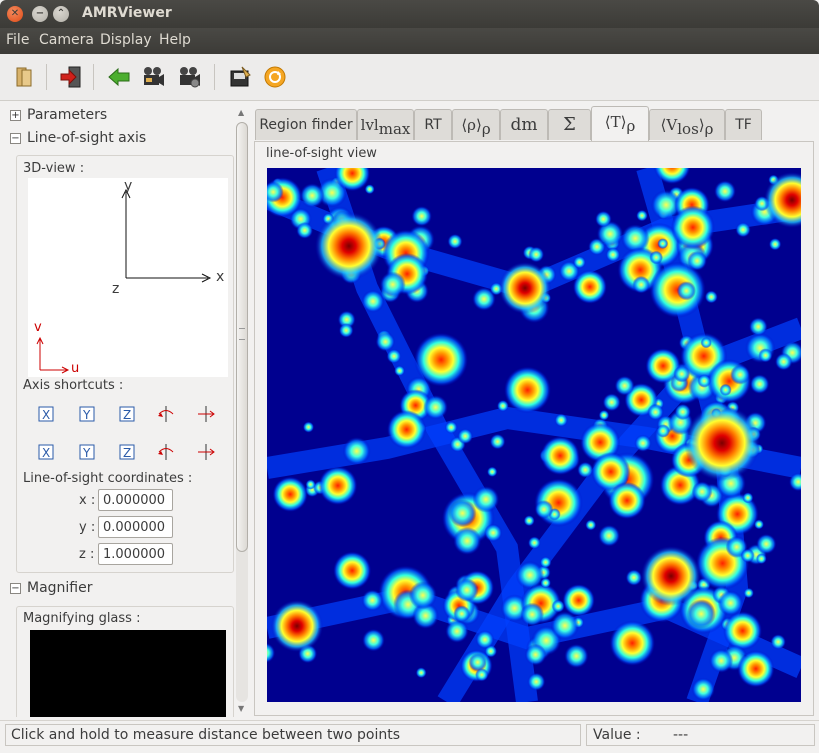  Describe the element at coordinates (54, 168) in the screenshot. I see `view3d-label: 3D-view :` at that location.